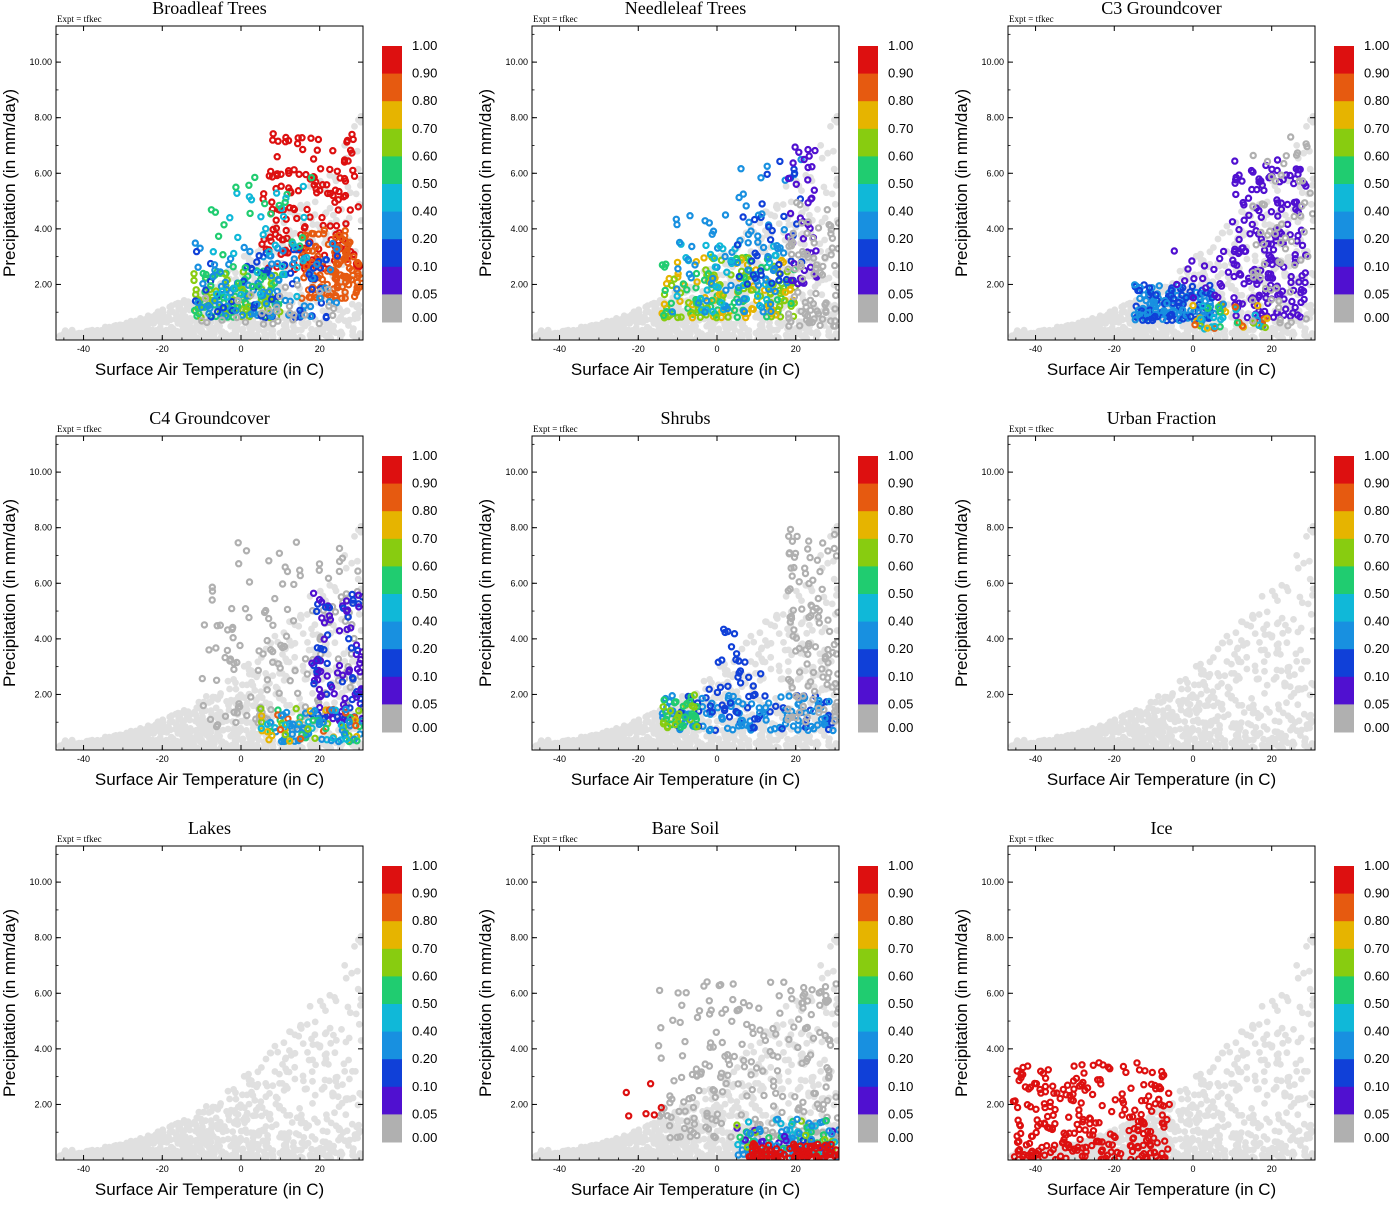 The image size is (1390, 1220). Describe the element at coordinates (424, 238) in the screenshot. I see `colorbar-label: 0.20` at that location.